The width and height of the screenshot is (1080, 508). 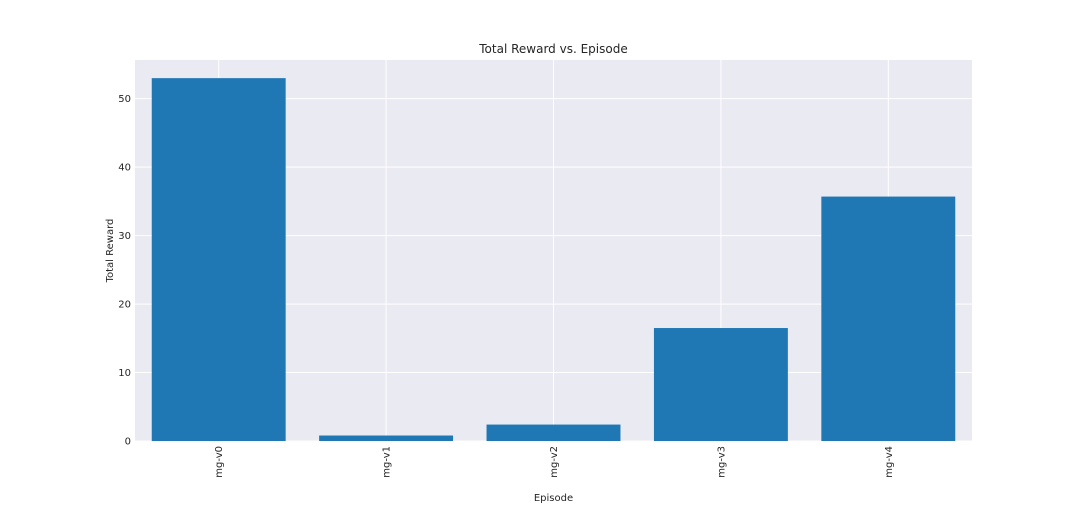 What do you see at coordinates (124, 168) in the screenshot?
I see `y-tick-label: 40` at bounding box center [124, 168].